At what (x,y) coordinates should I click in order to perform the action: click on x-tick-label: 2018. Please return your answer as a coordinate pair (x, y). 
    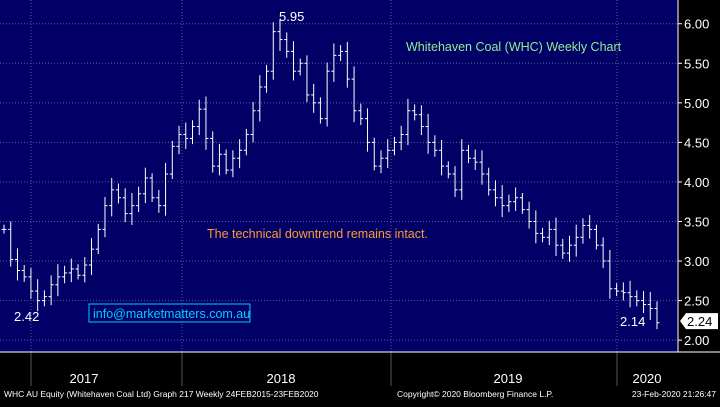
    Looking at the image, I should click on (281, 378).